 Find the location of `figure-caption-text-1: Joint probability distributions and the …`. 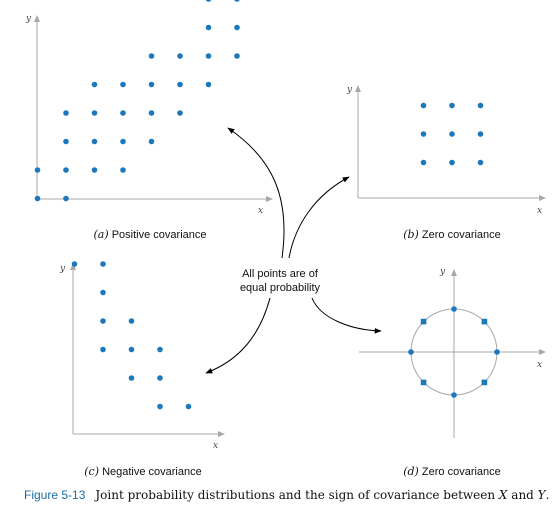

figure-caption-text-1: Joint probability distributions and the … is located at coordinates (296, 495).